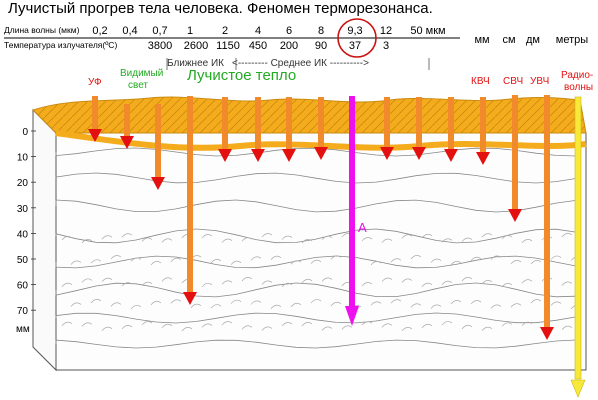 The width and height of the screenshot is (598, 400). I want to click on mid-ir-band: <--------- Среднее ИК ---------->, so click(300, 63).